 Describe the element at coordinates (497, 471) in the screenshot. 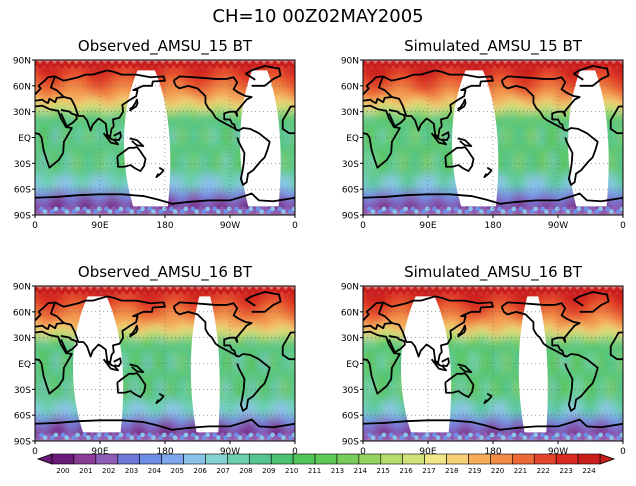

I see `colorbar-label: 220` at that location.